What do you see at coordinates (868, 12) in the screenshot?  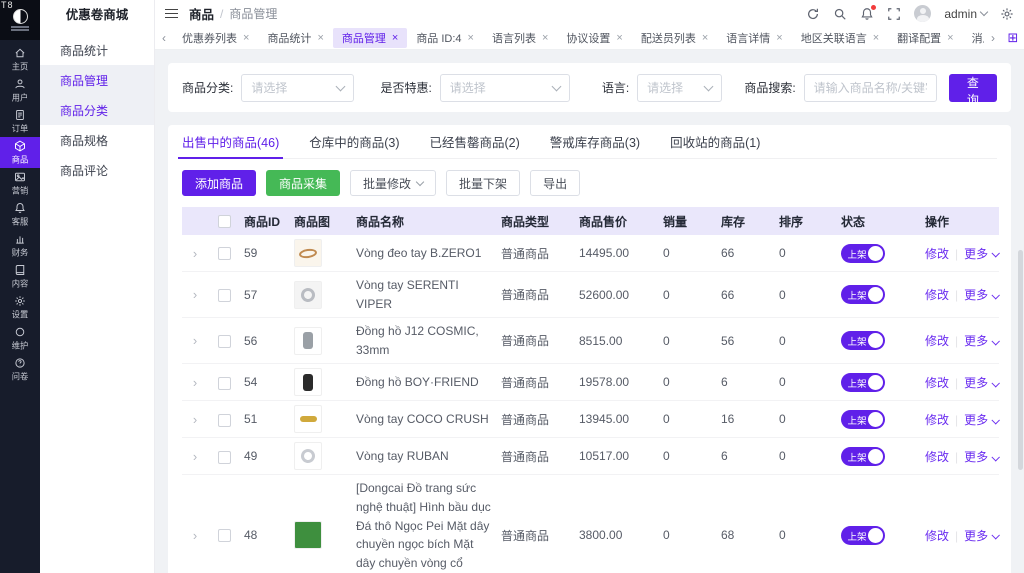 I see `notification-bell-icon` at bounding box center [868, 12].